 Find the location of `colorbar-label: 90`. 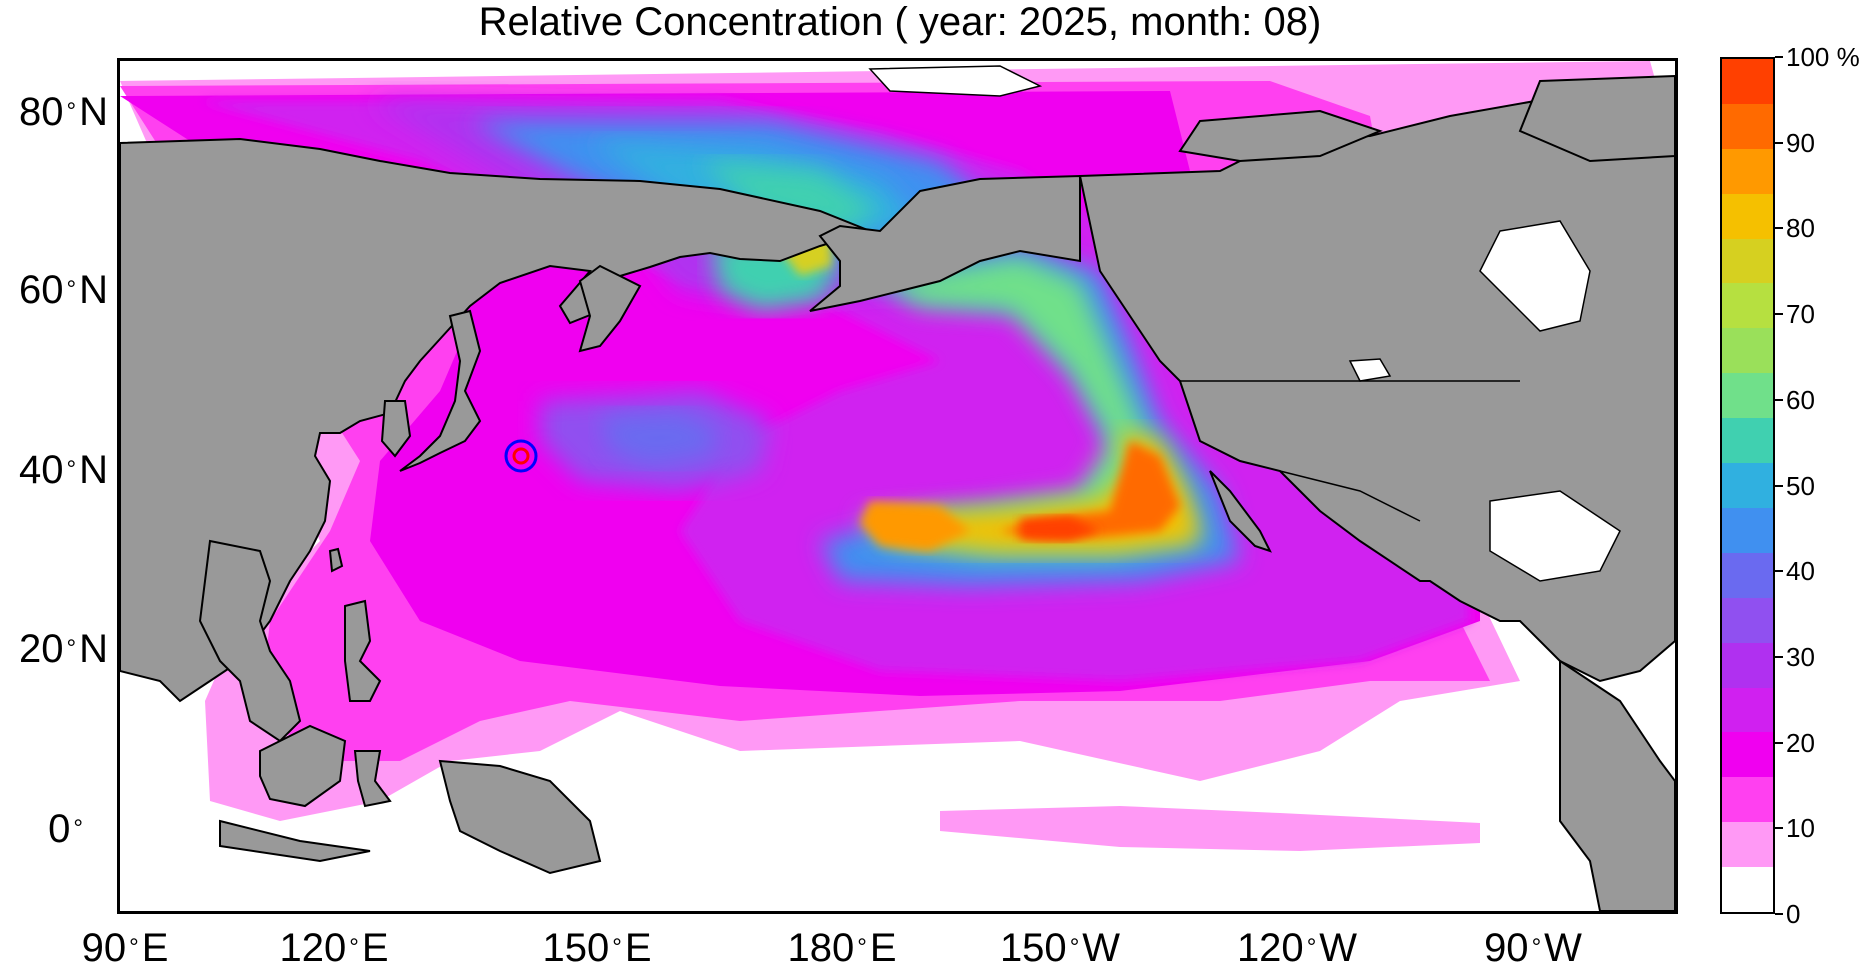

colorbar-label: 90 is located at coordinates (1800, 142).